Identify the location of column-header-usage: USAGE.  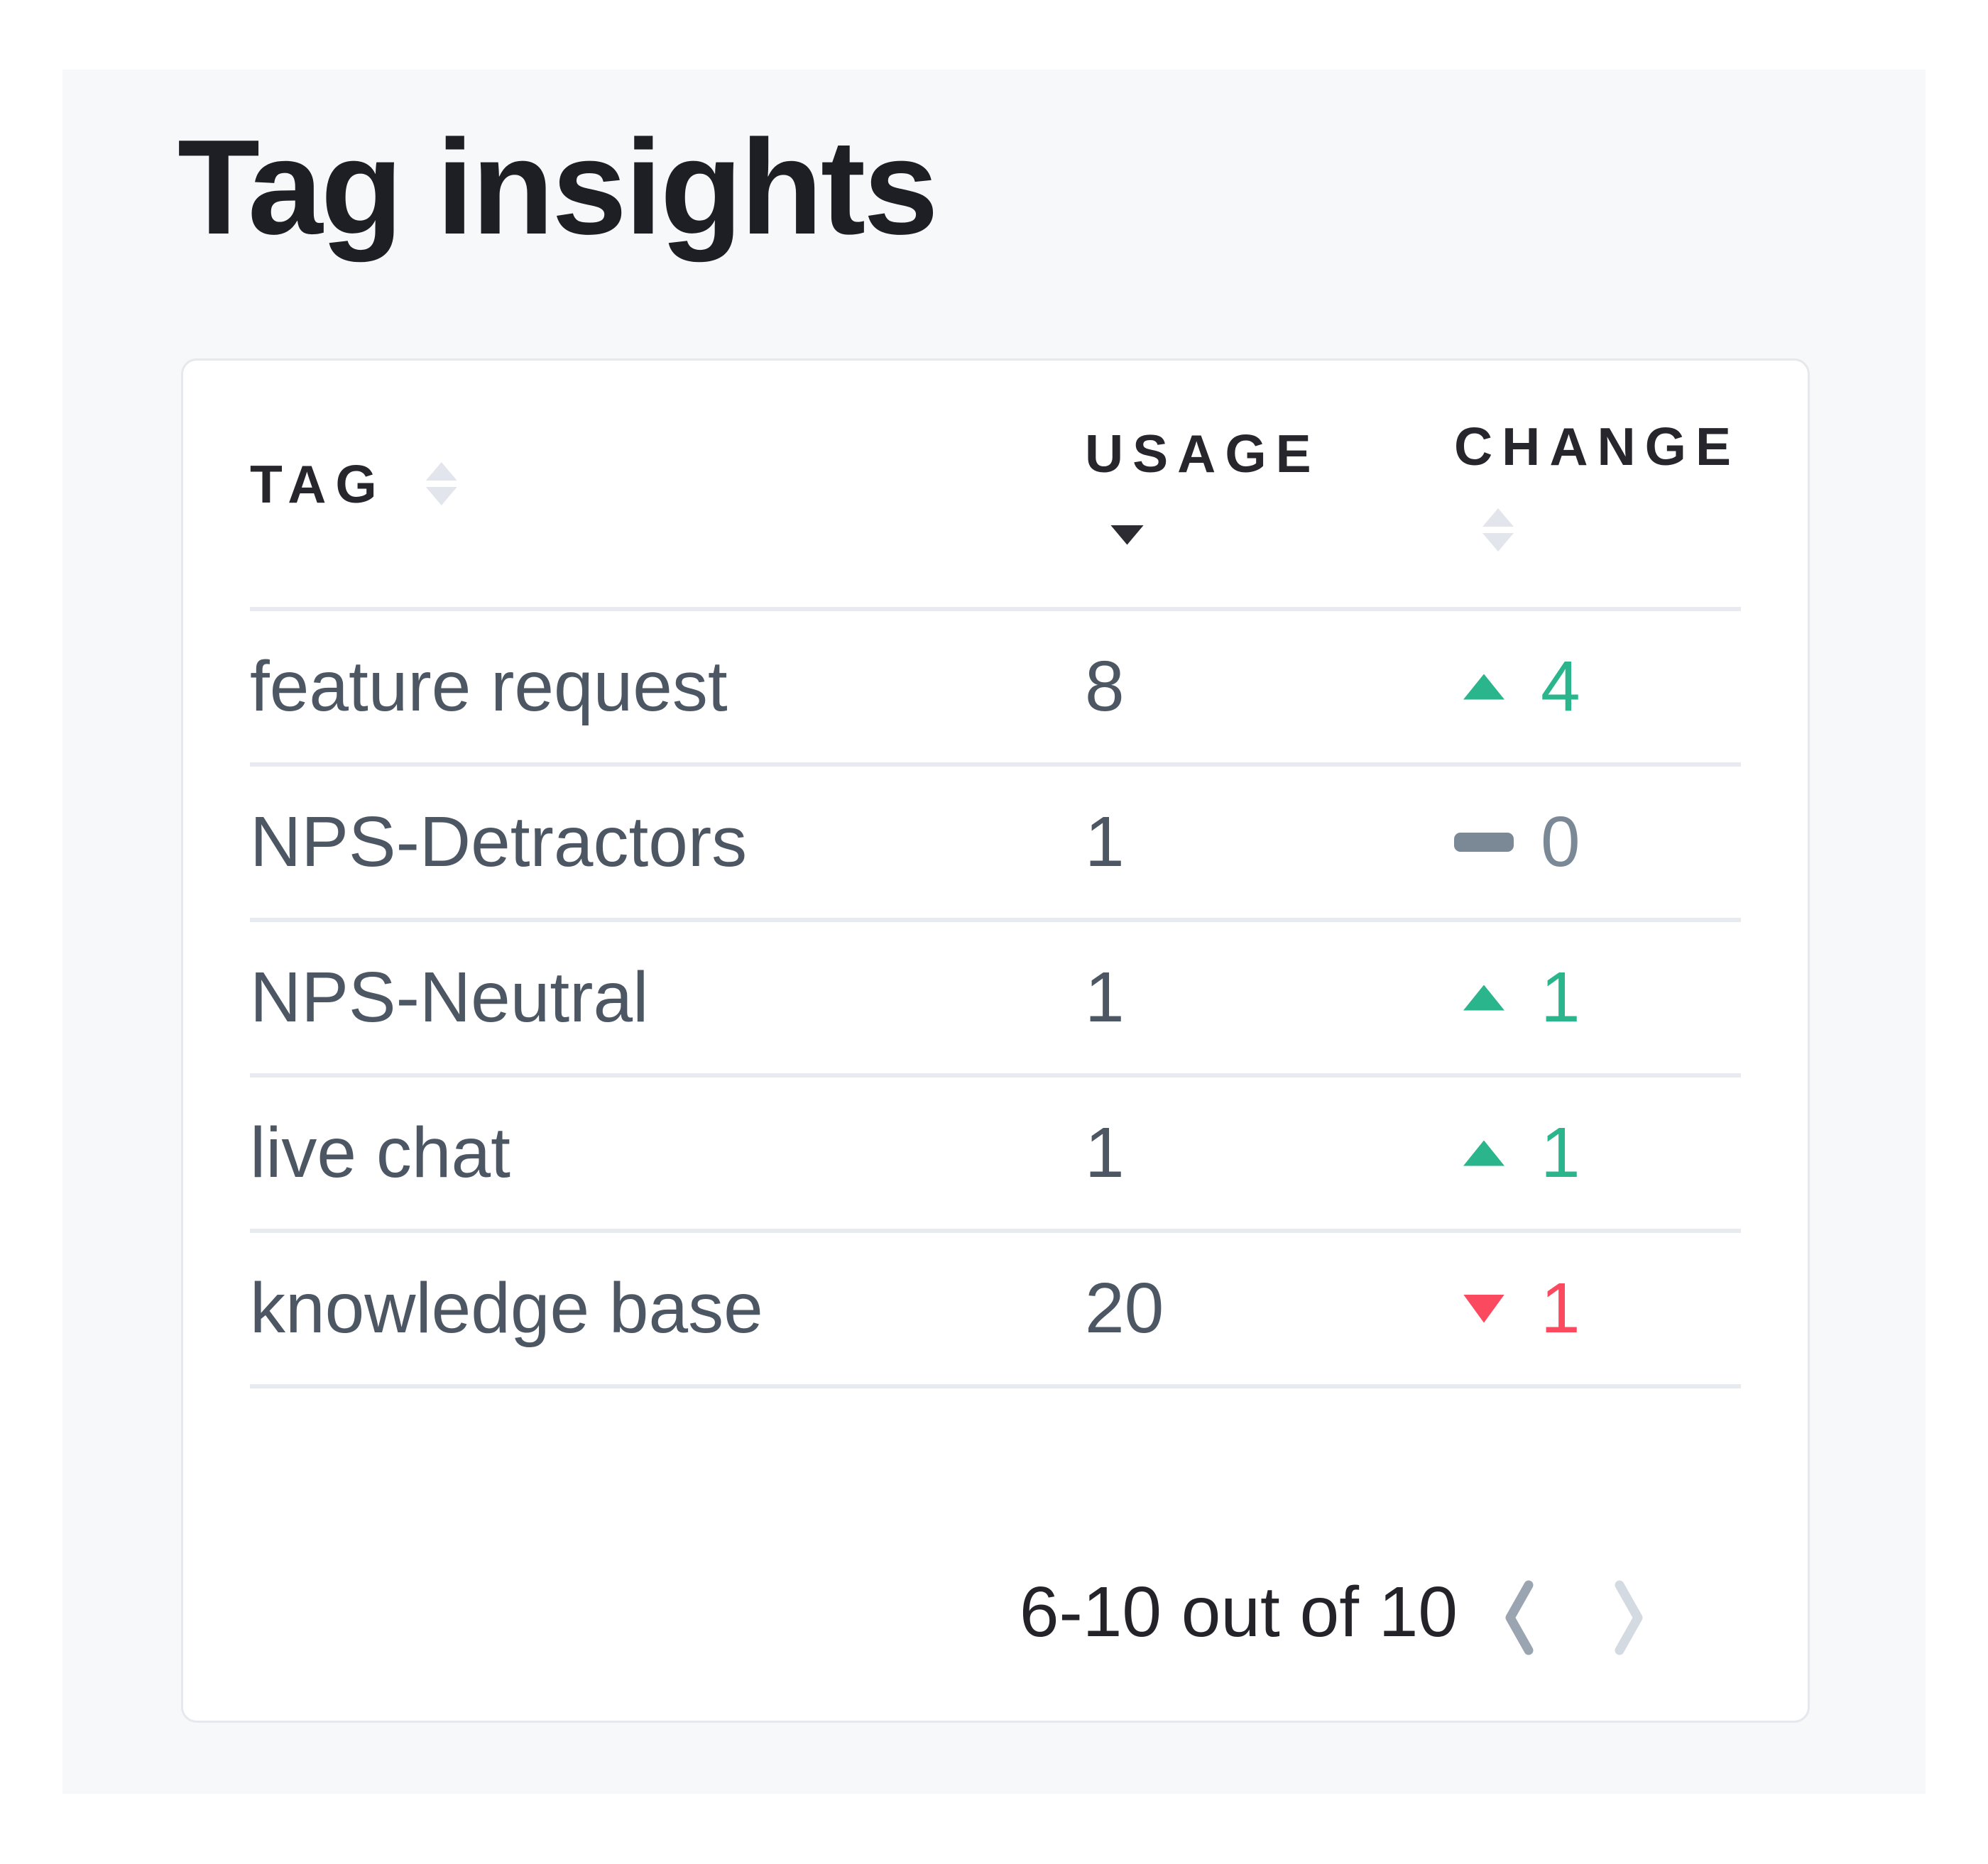
(1269, 484).